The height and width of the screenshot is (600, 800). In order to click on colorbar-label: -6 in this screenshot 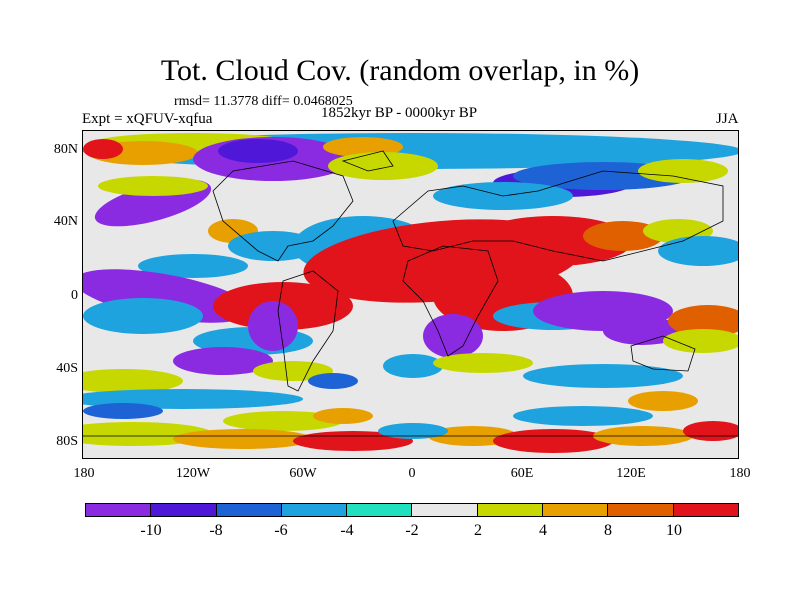, I will do `click(281, 530)`.